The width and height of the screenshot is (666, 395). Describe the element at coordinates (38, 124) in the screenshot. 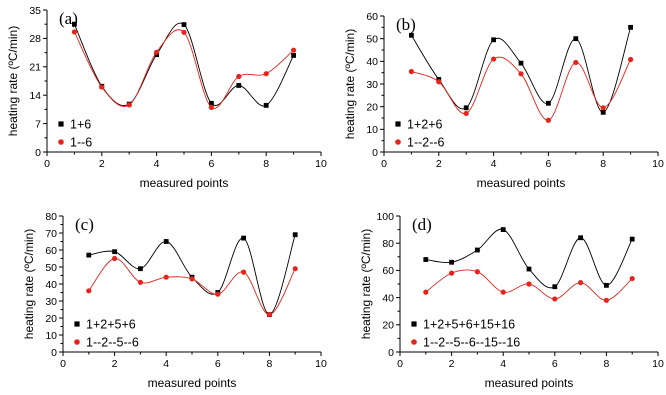

I see `y-tick-label: 7` at that location.